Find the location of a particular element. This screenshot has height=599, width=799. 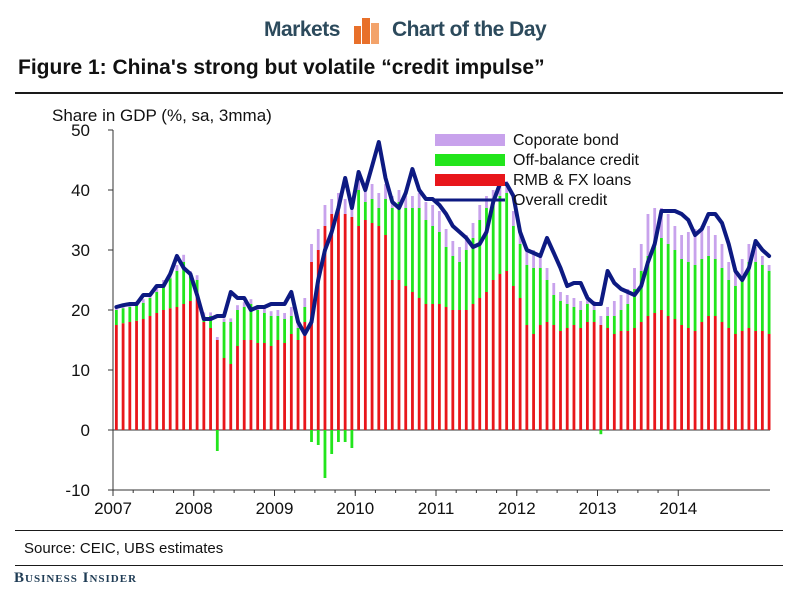

legend-label: Coporate bond is located at coordinates (566, 140).